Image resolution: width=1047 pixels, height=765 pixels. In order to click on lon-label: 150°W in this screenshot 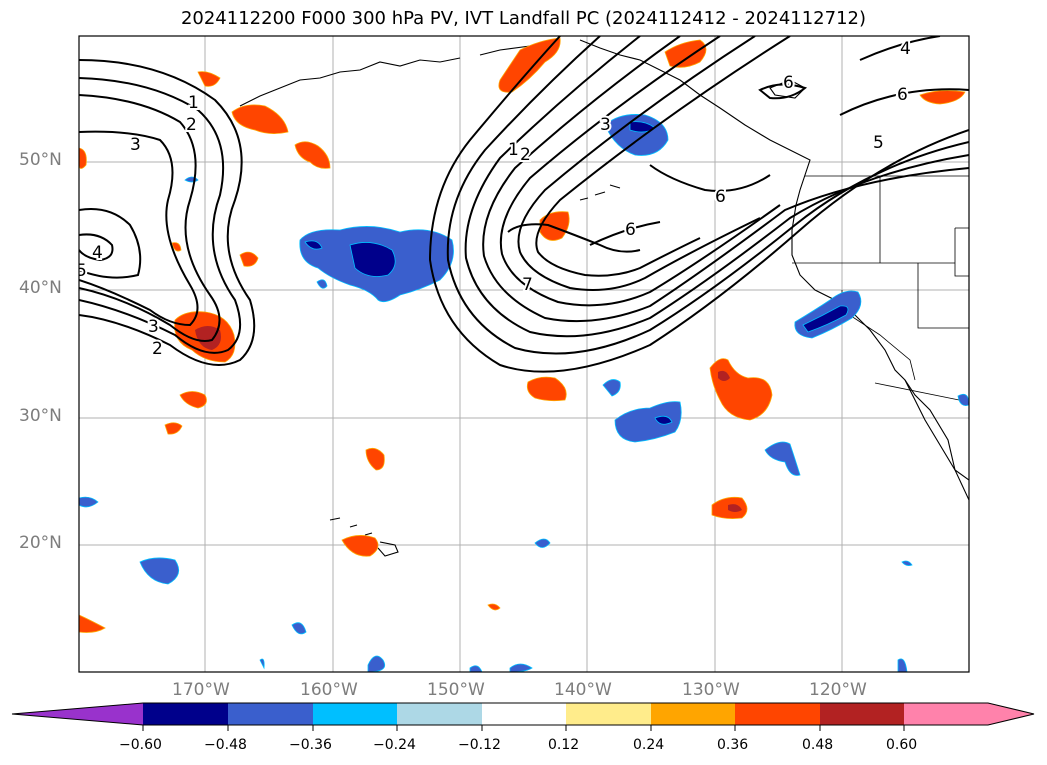, I will do `click(456, 690)`.